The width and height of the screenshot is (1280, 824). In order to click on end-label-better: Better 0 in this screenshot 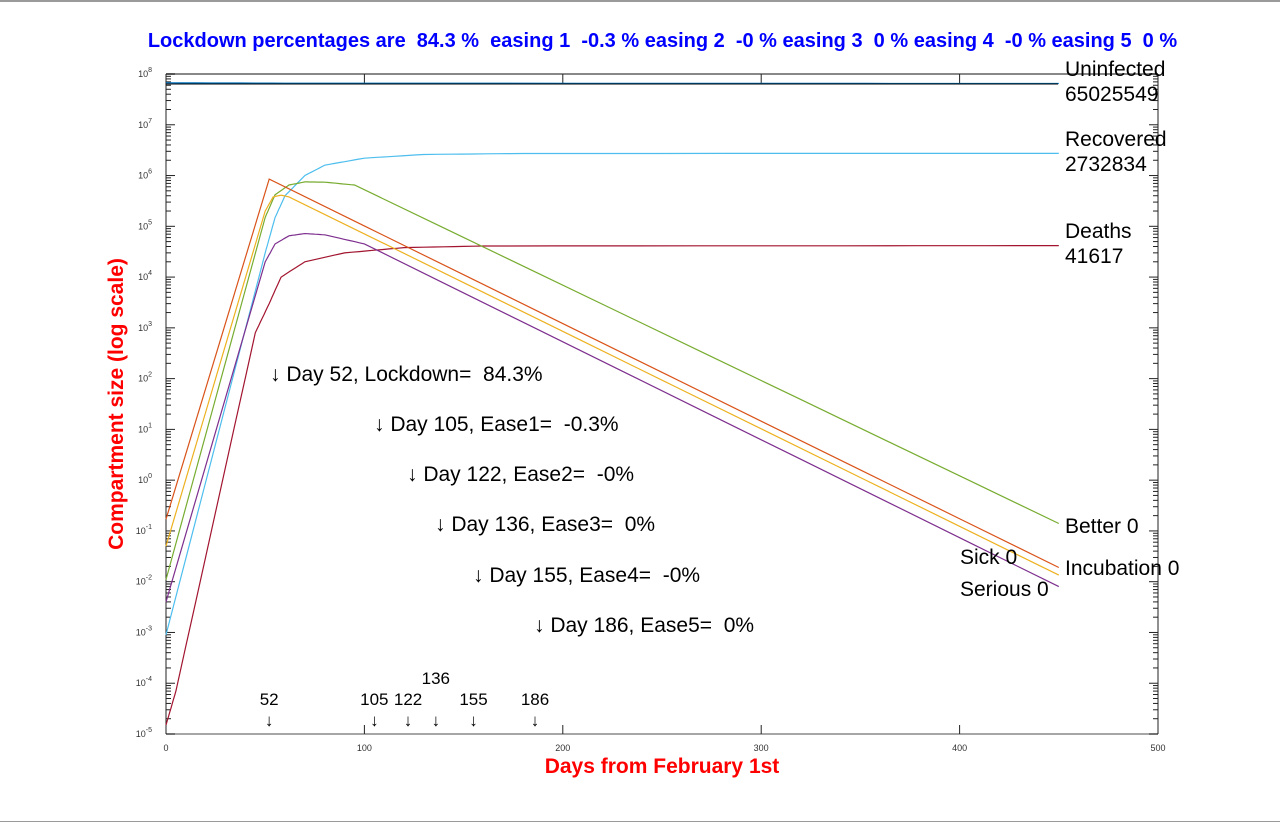, I will do `click(1102, 526)`.